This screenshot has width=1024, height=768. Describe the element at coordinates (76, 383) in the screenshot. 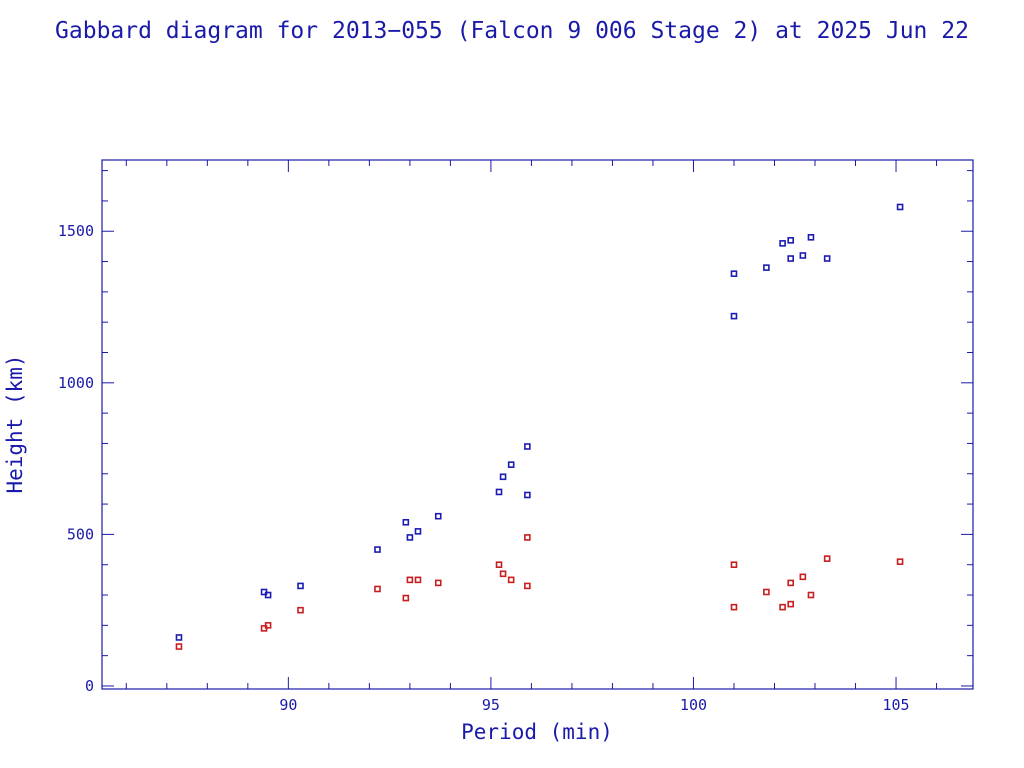

I see `y-tick-label: 1000` at that location.